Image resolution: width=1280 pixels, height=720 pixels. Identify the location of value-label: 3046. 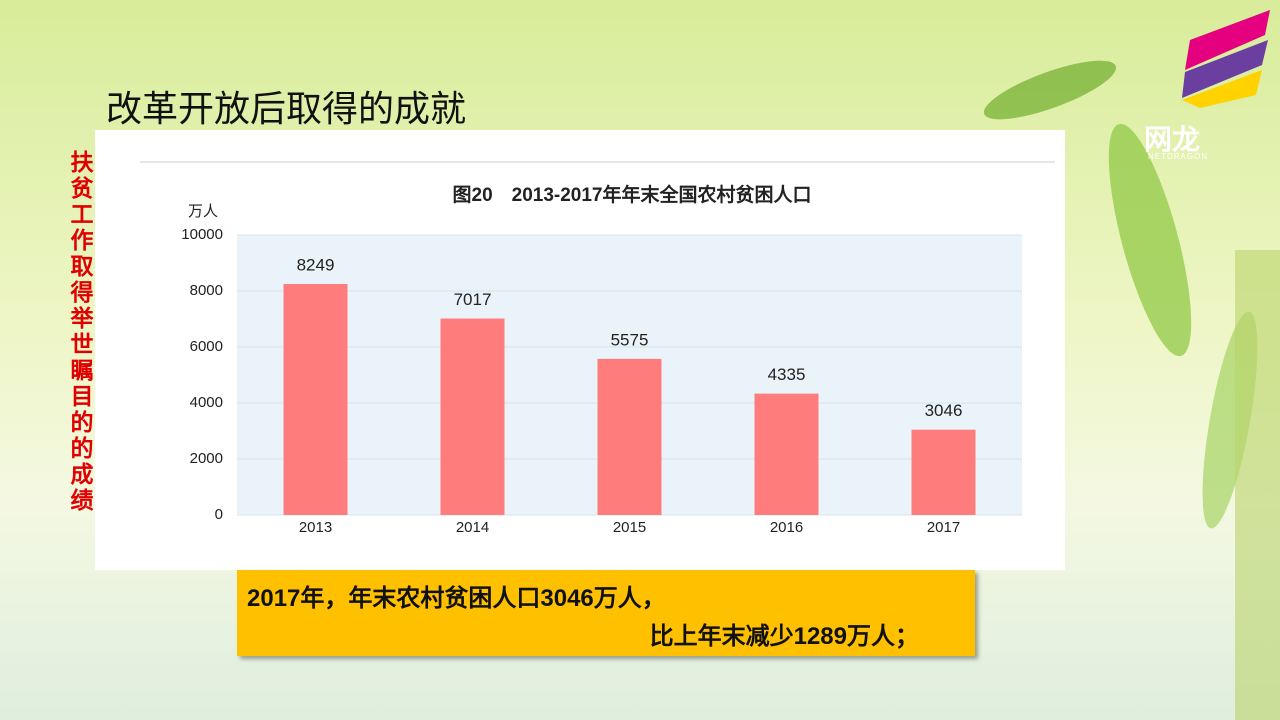
(944, 410).